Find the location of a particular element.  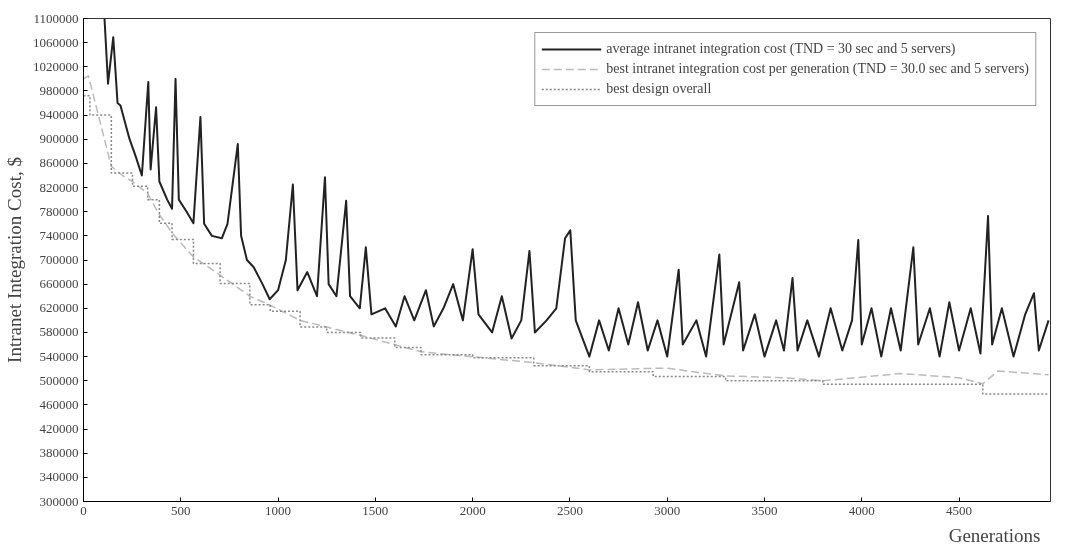

x-tick-label: 4500 is located at coordinates (959, 510).